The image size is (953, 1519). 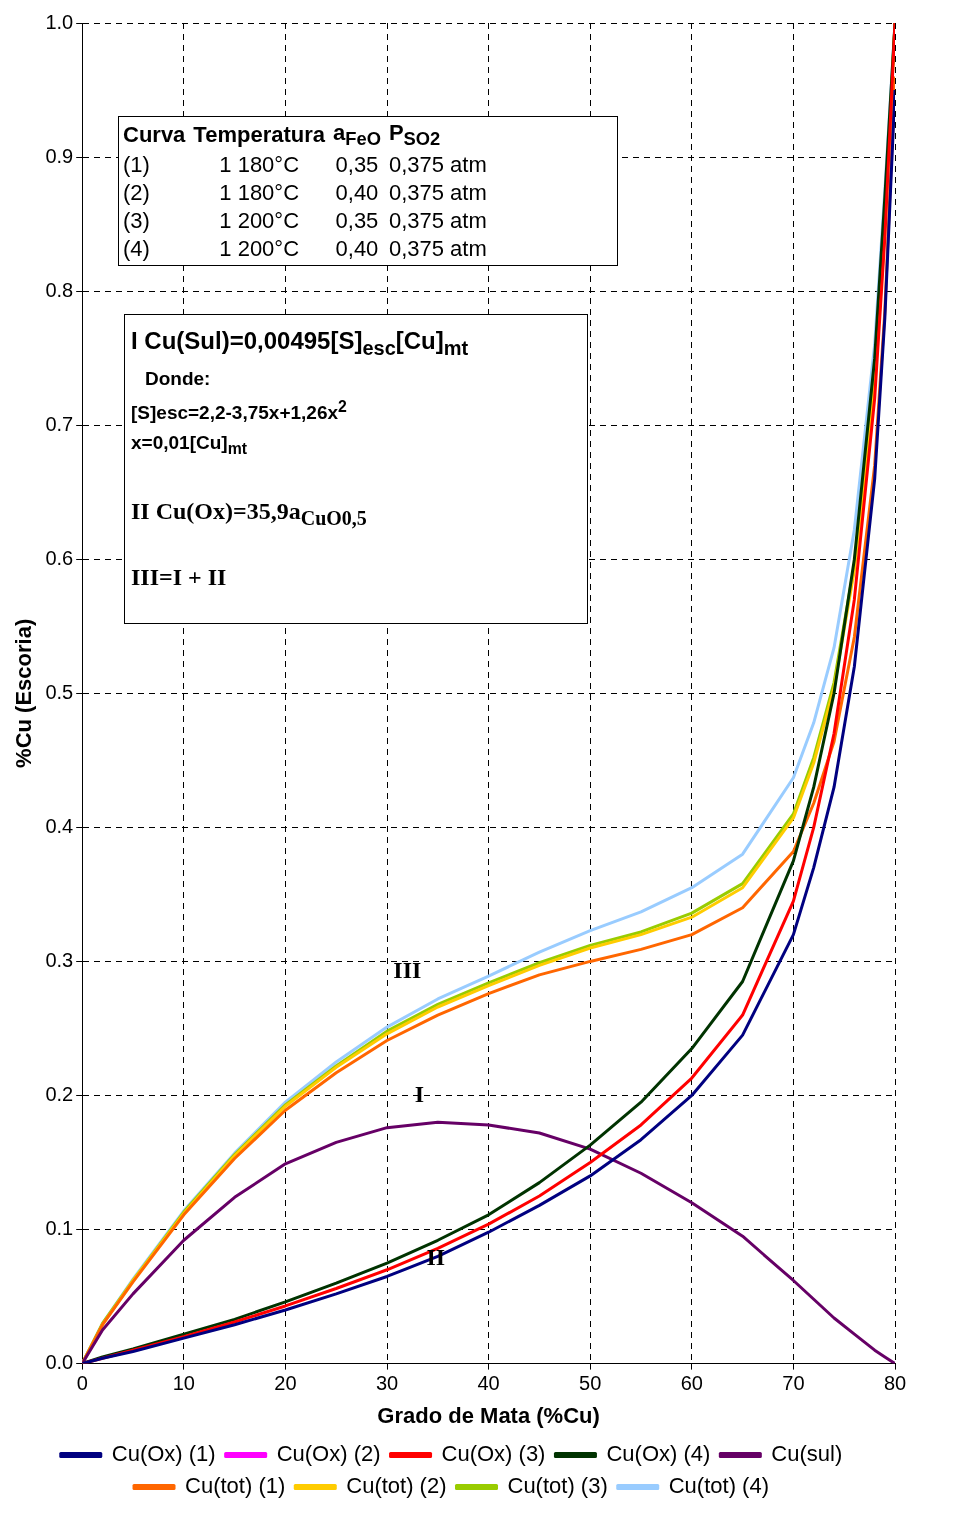 I want to click on y-tick-label: 0.6, so click(x=59, y=557).